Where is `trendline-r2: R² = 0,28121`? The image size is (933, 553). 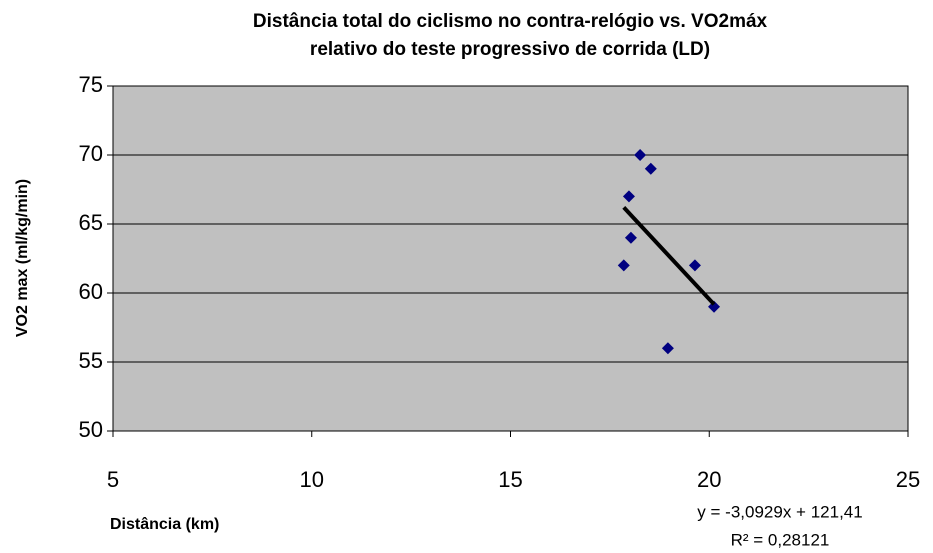 trendline-r2: R² = 0,28121 is located at coordinates (780, 539).